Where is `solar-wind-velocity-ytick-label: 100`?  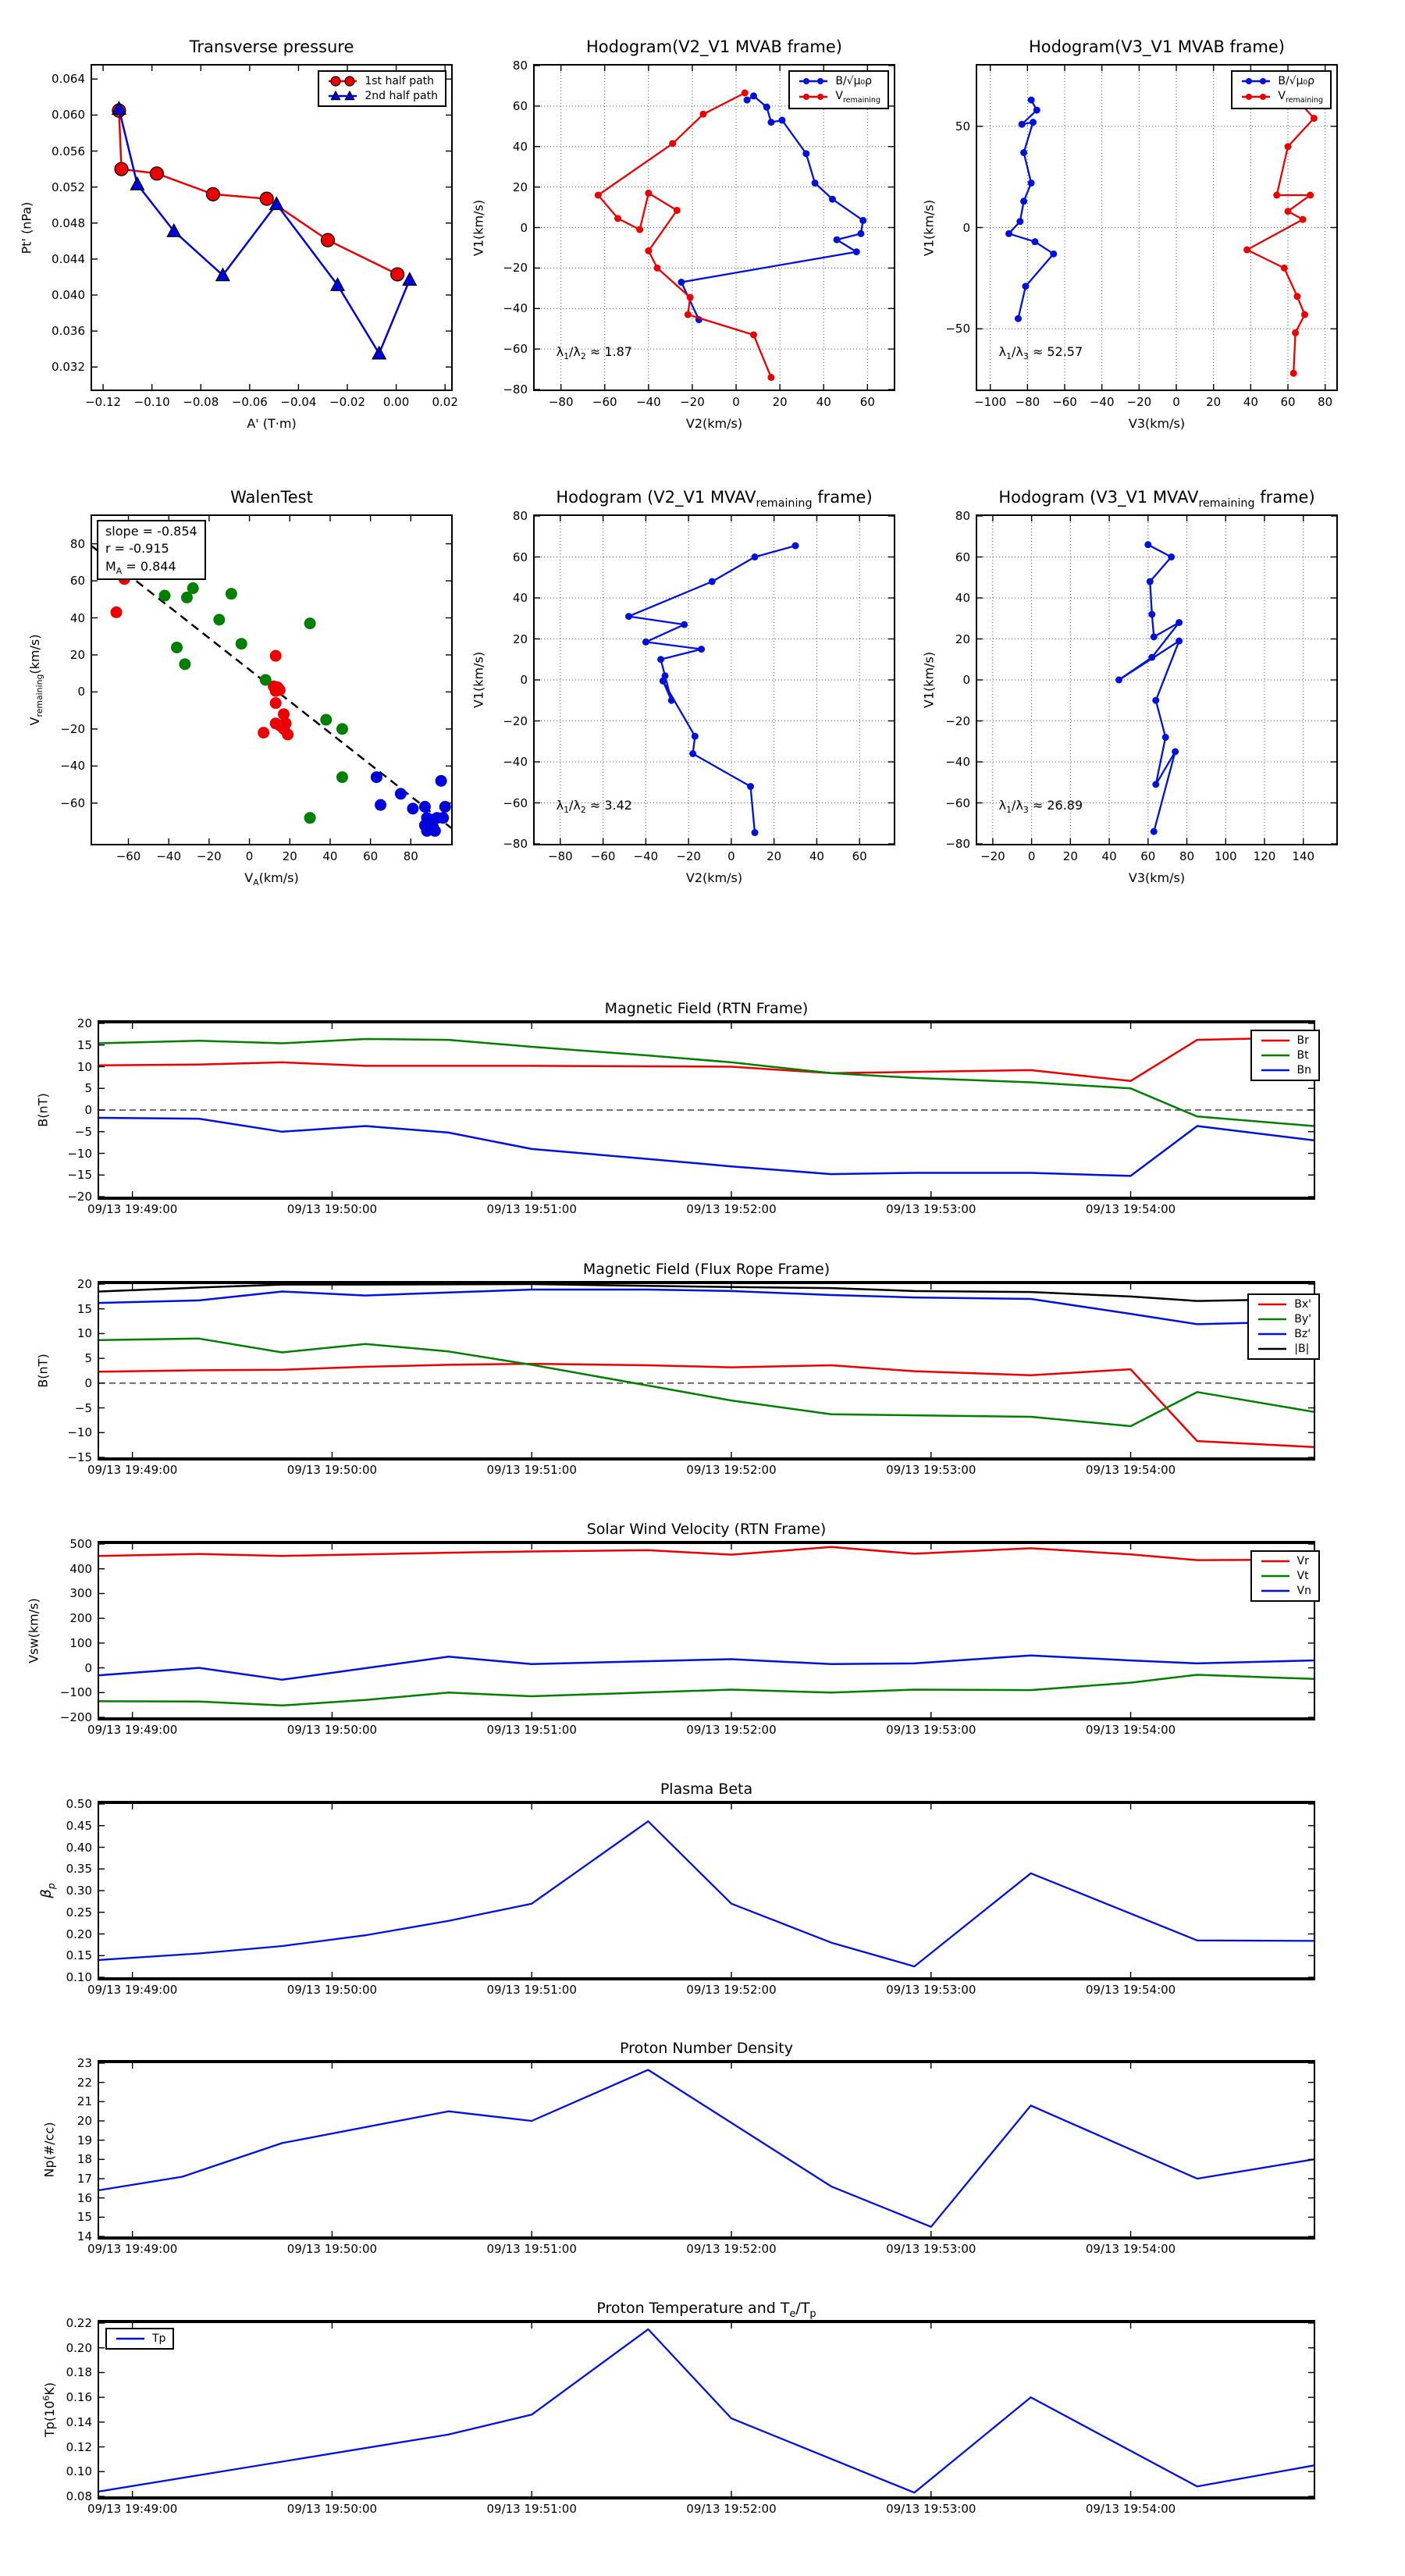
solar-wind-velocity-ytick-label: 100 is located at coordinates (81, 1642).